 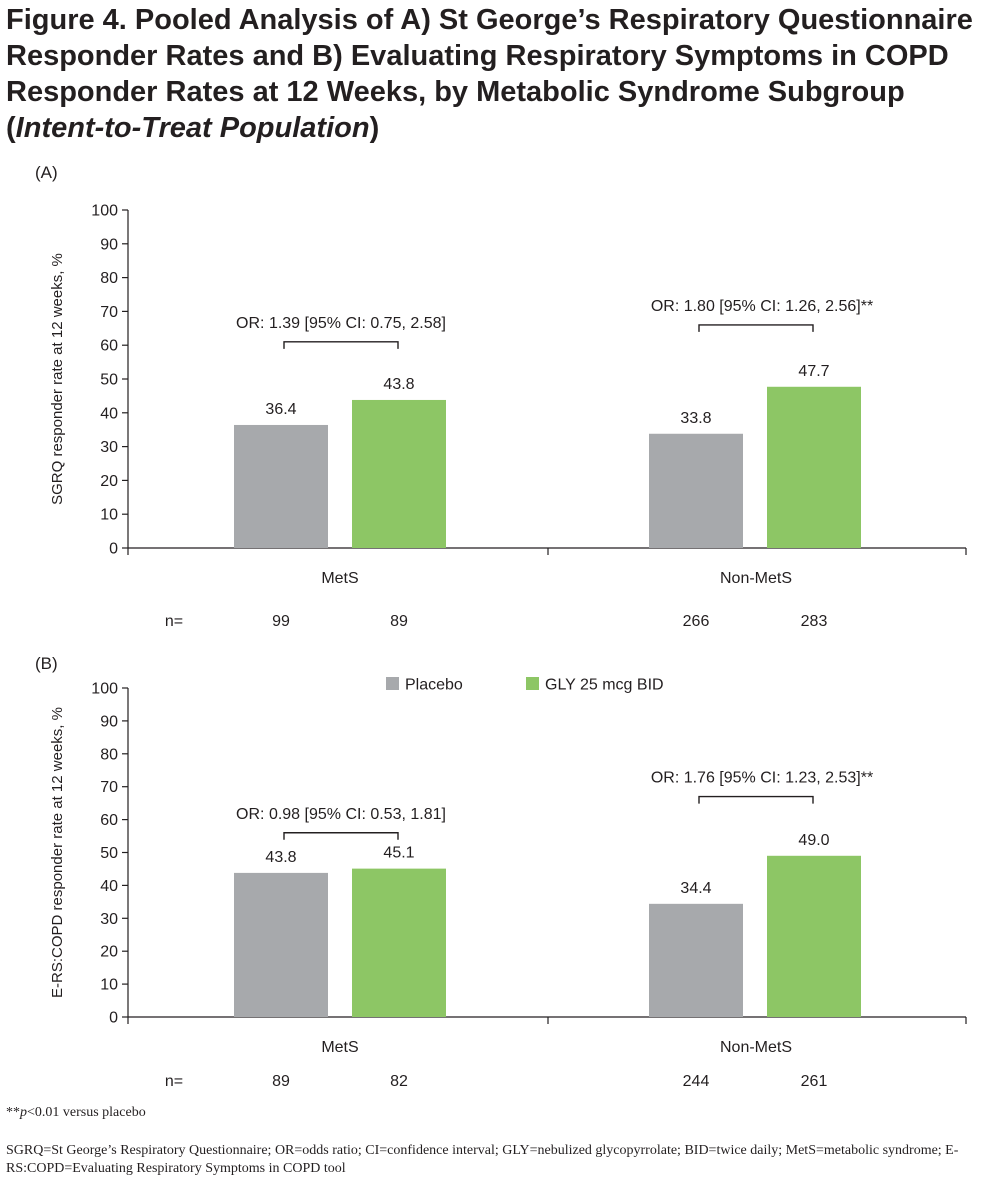 I want to click on panel-b-category-label: Non-MetS, so click(x=756, y=1047).